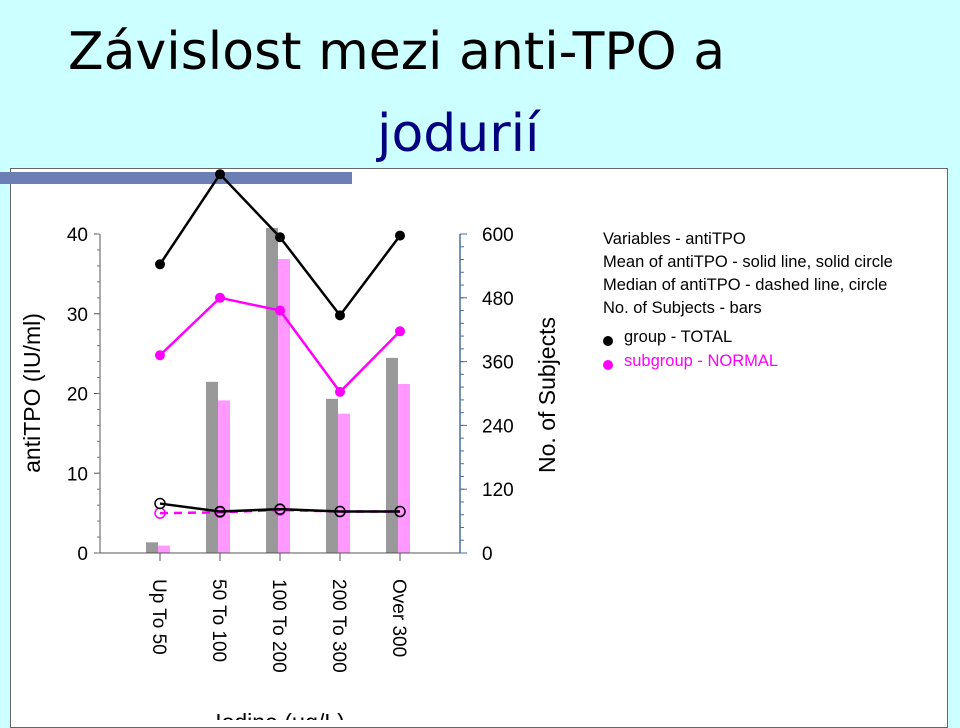 This screenshot has width=960, height=728. What do you see at coordinates (82, 554) in the screenshot?
I see `y-tick-label: 0` at bounding box center [82, 554].